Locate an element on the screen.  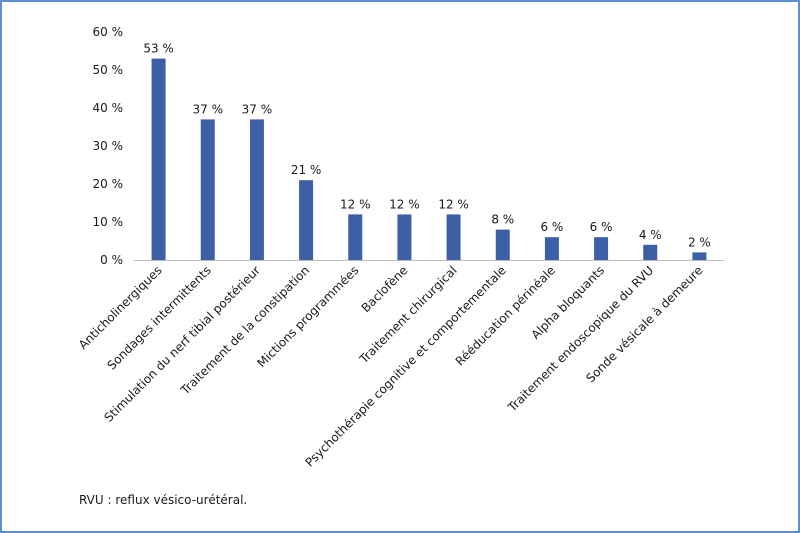
y-tick-label: 10 % is located at coordinates (108, 222).